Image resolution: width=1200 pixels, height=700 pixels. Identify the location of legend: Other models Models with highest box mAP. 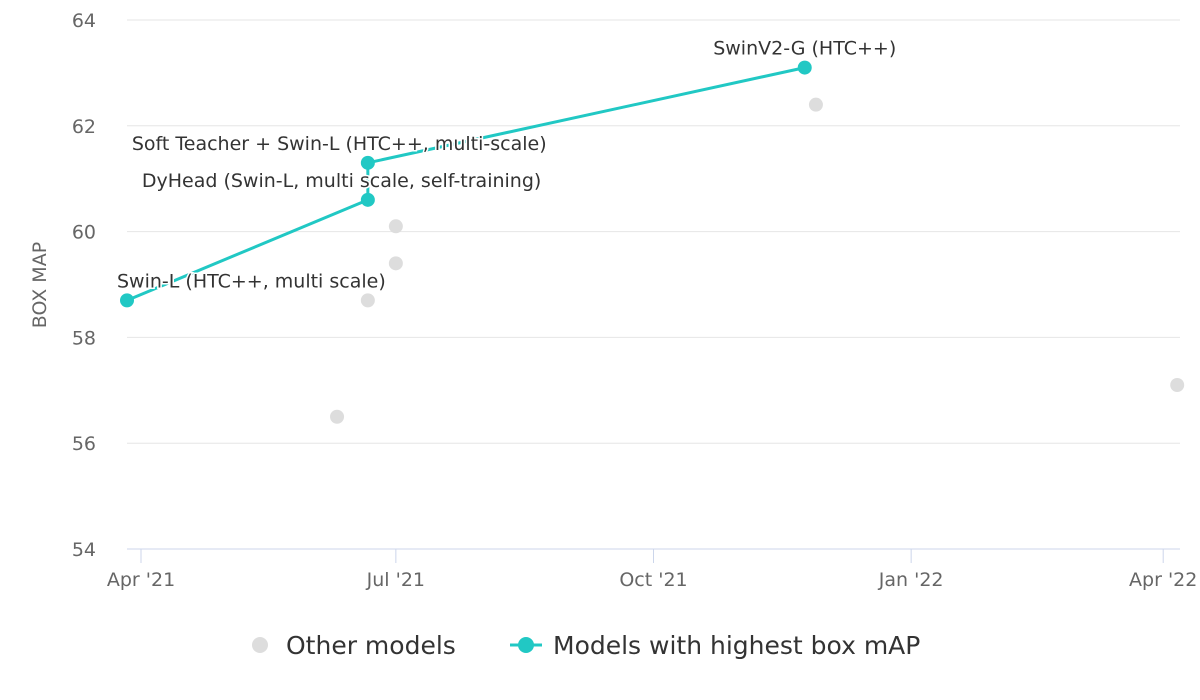
(586, 645).